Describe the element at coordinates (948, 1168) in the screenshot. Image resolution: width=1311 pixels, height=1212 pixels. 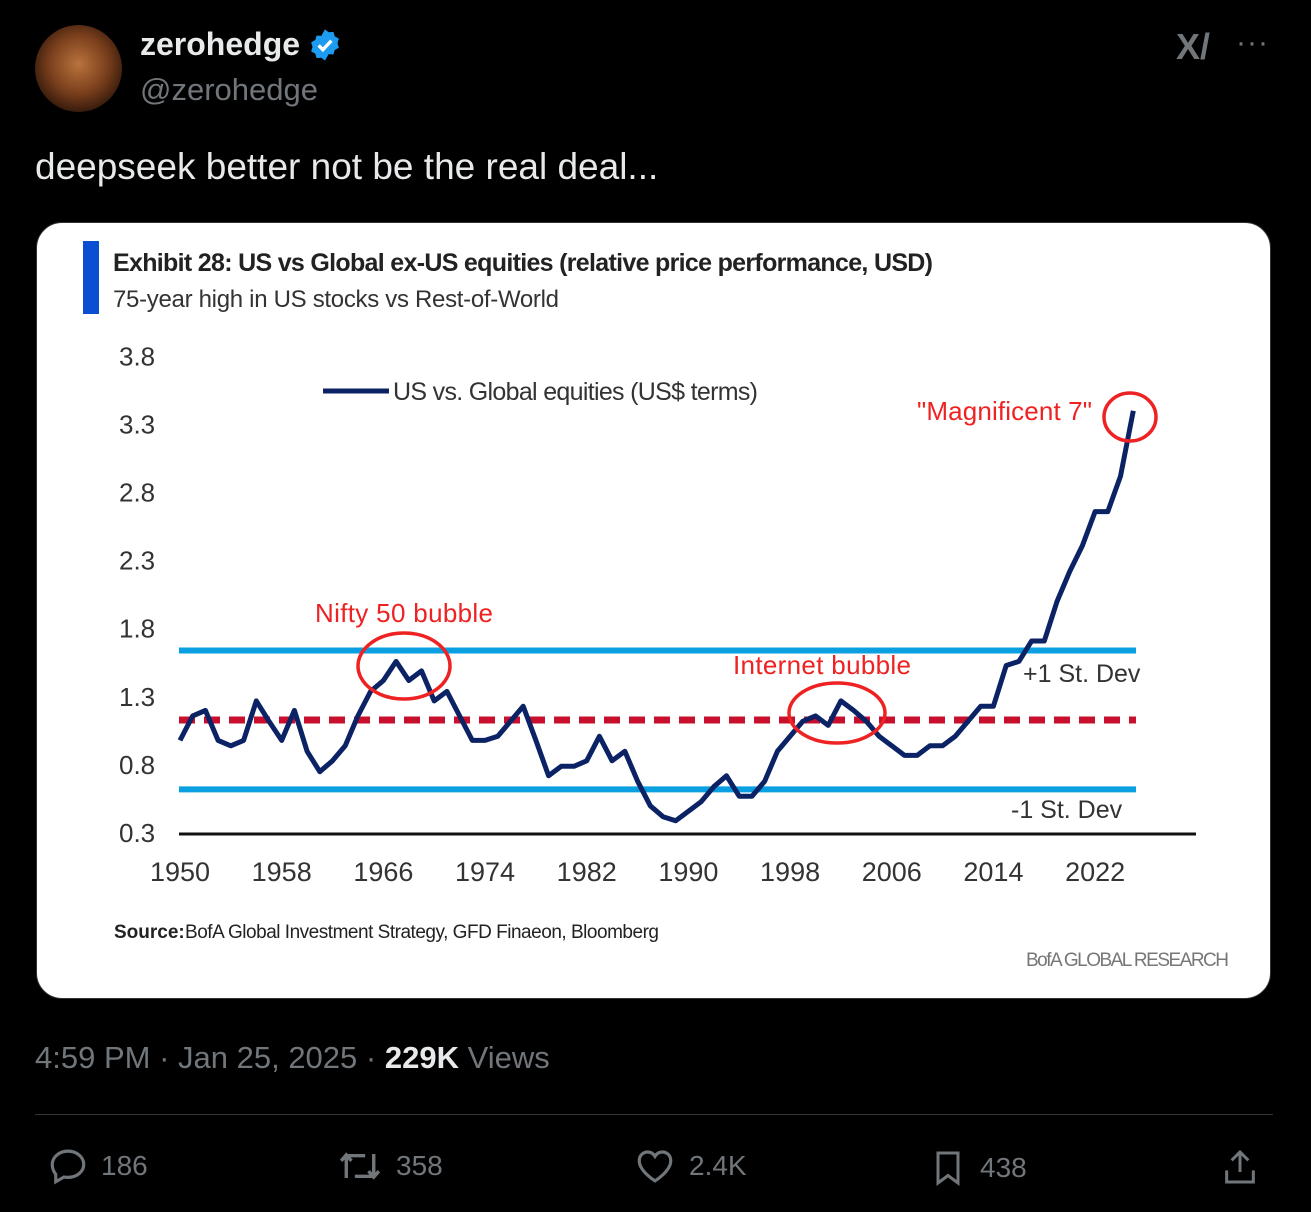
I see `bookmark-icon` at that location.